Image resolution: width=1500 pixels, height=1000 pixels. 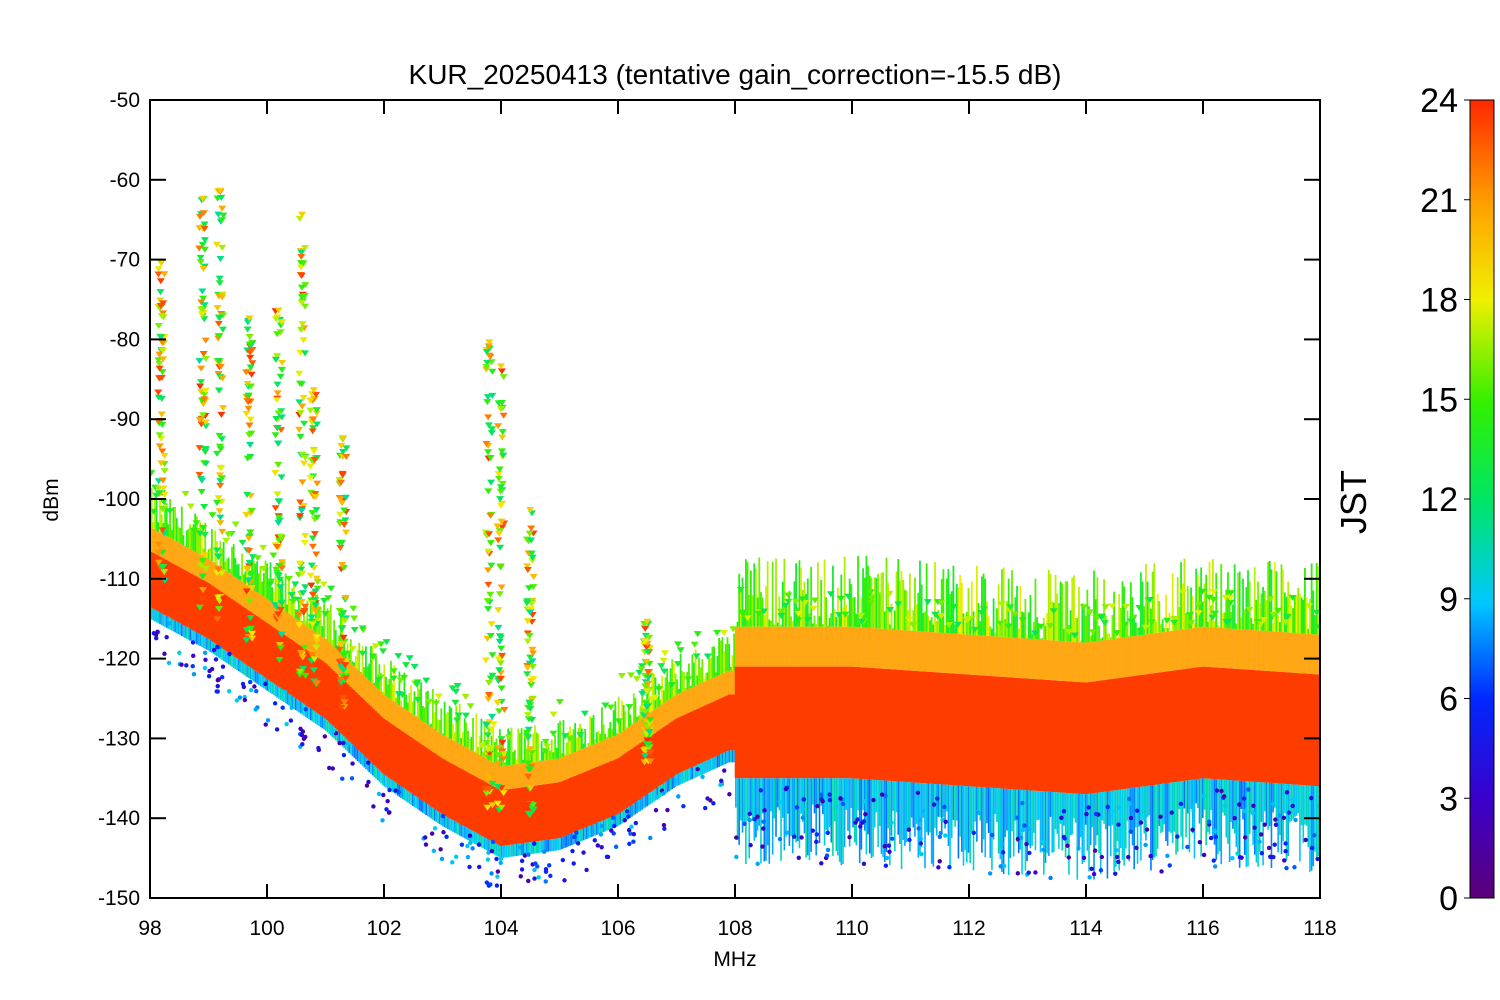 I want to click on y-tick-label: -70, so click(x=125, y=260).